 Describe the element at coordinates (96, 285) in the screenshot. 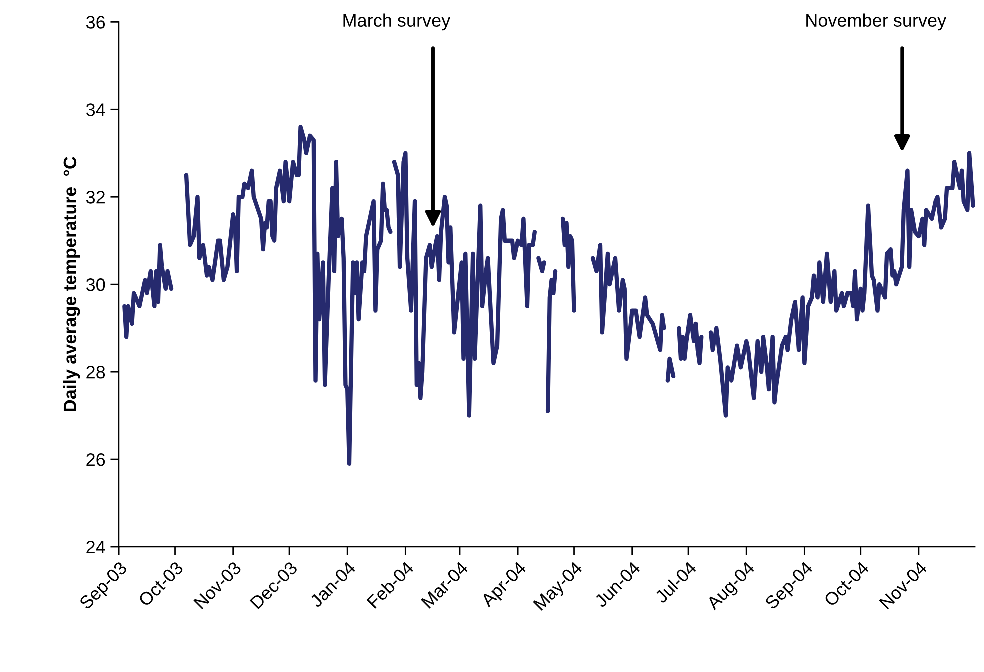

I see `y-tick-label: 30` at that location.